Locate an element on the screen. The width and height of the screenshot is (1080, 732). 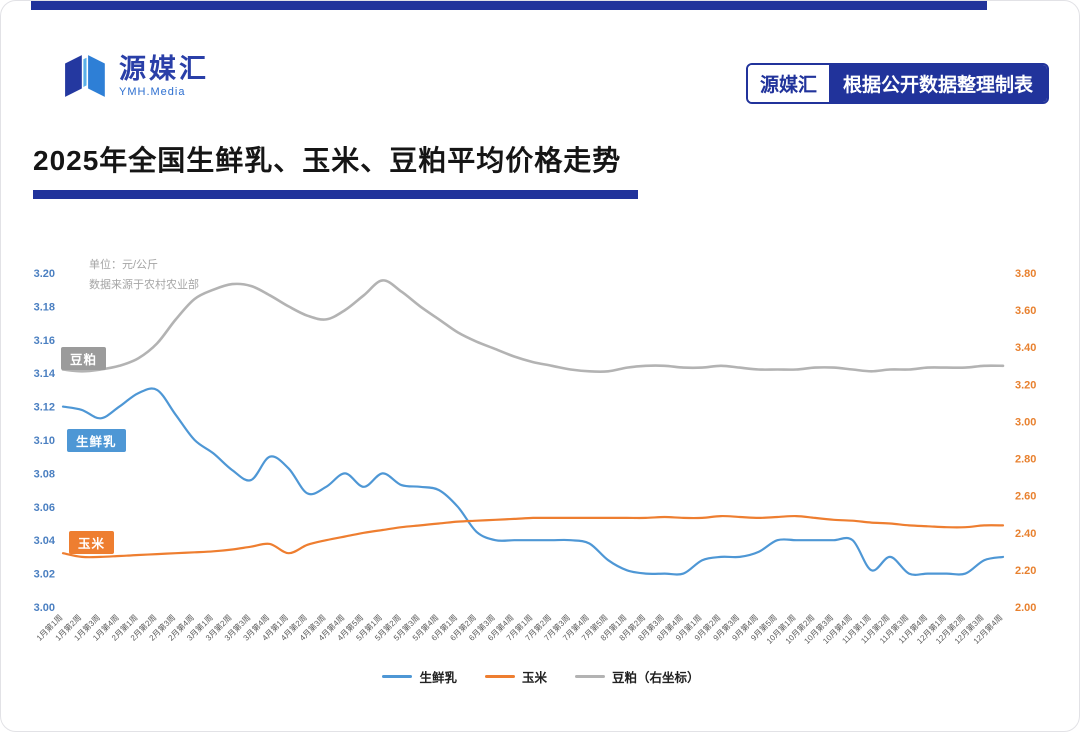
brand-text-block: 源媒汇 YMH.Media is located at coordinates (164, 76).